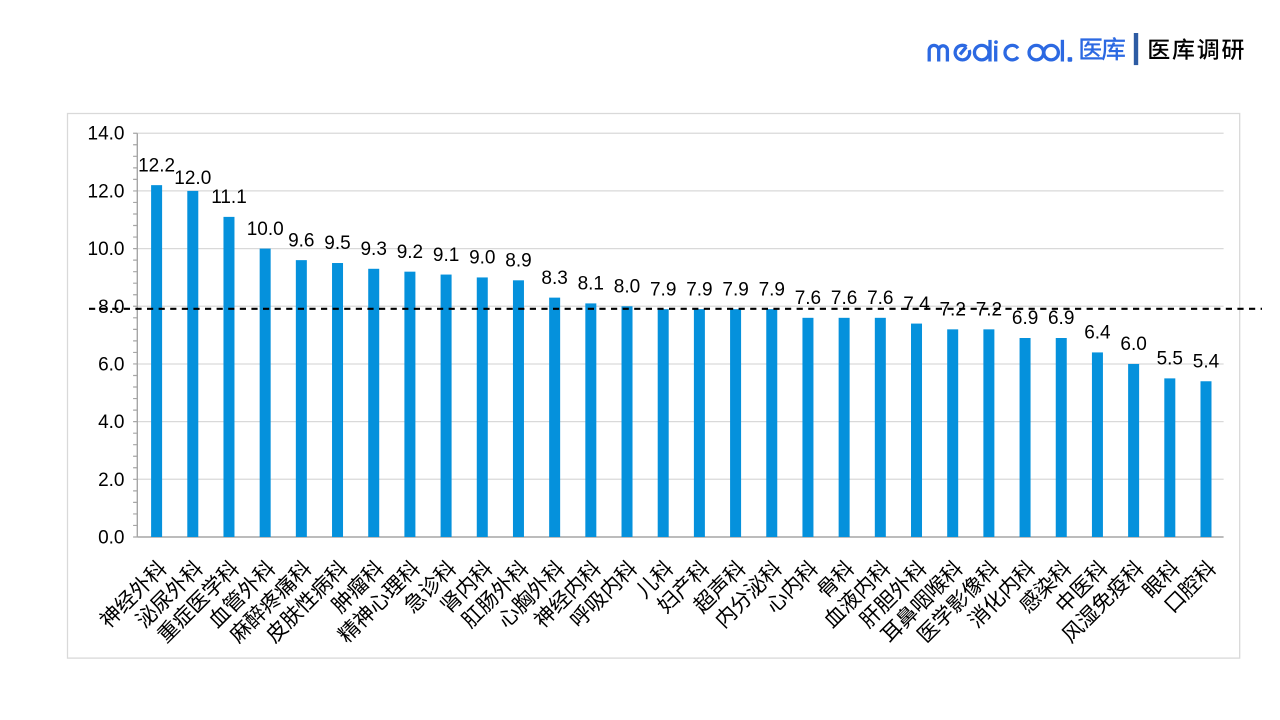 The image size is (1280, 720). What do you see at coordinates (373, 249) in the screenshot?
I see `svg-text: 9.3` at bounding box center [373, 249].